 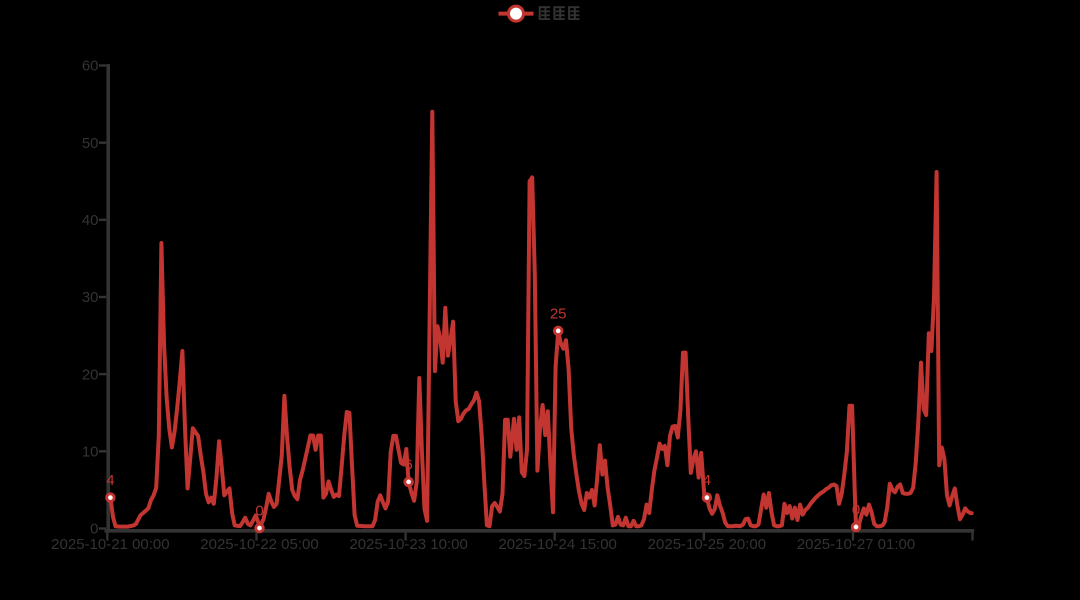 I want to click on svg-text: 40, so click(x=90, y=220).